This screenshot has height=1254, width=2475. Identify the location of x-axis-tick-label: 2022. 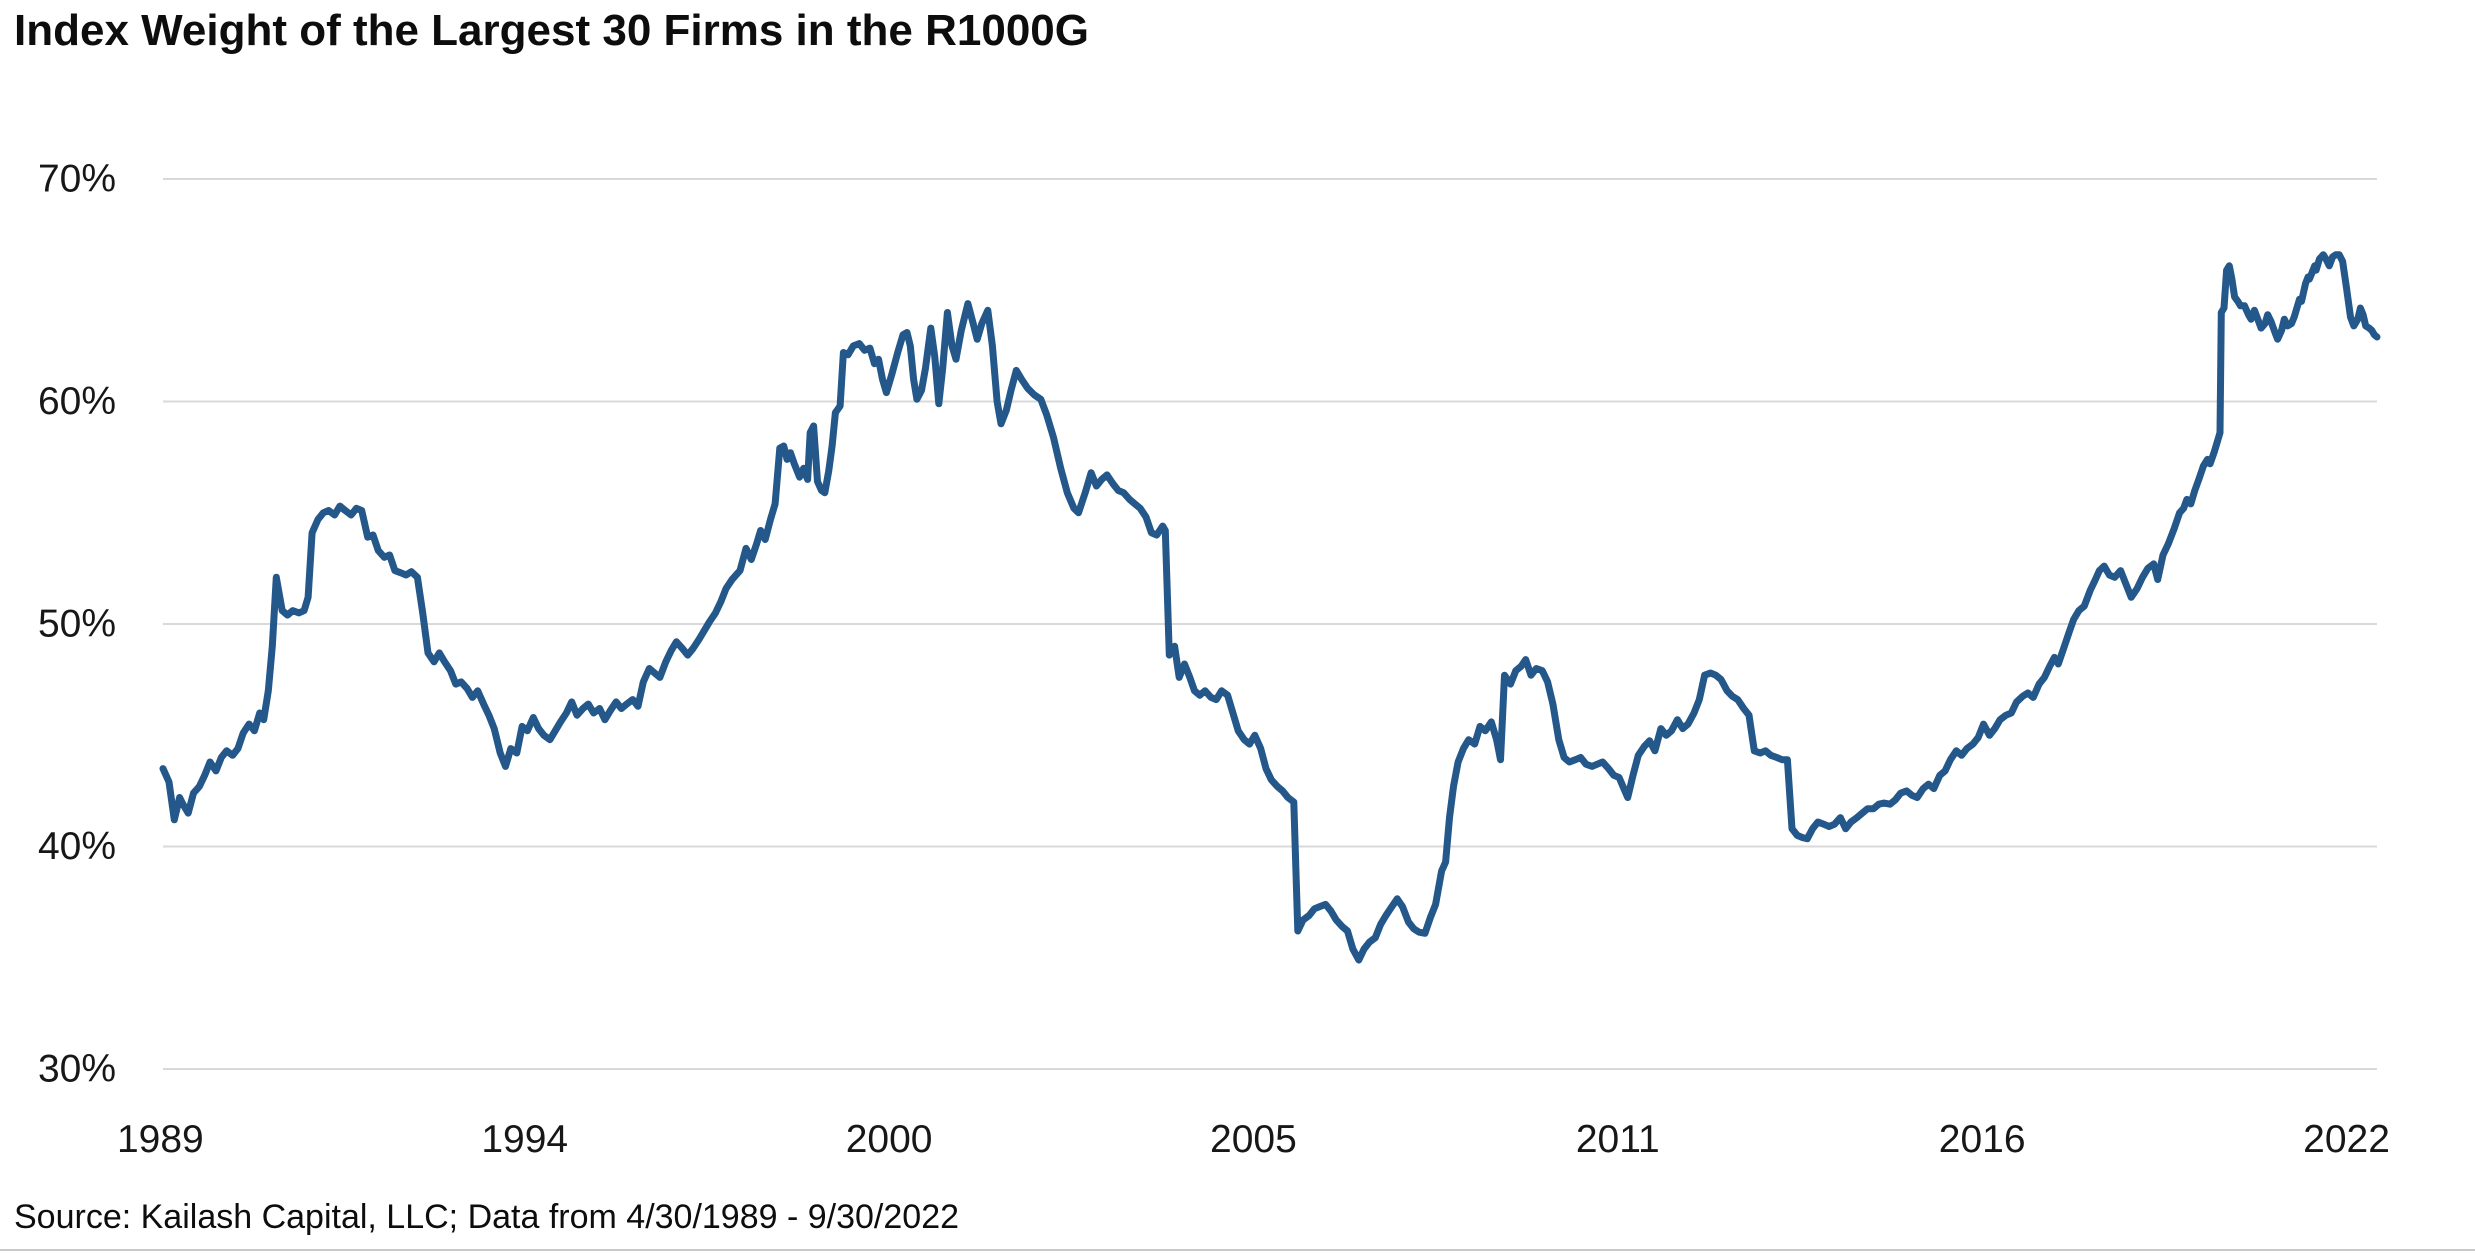
(2346, 1139).